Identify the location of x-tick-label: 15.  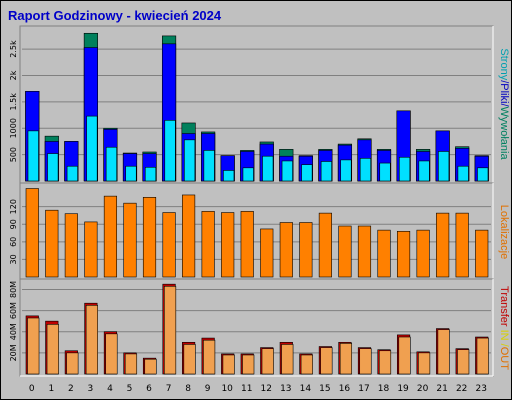
(324, 389).